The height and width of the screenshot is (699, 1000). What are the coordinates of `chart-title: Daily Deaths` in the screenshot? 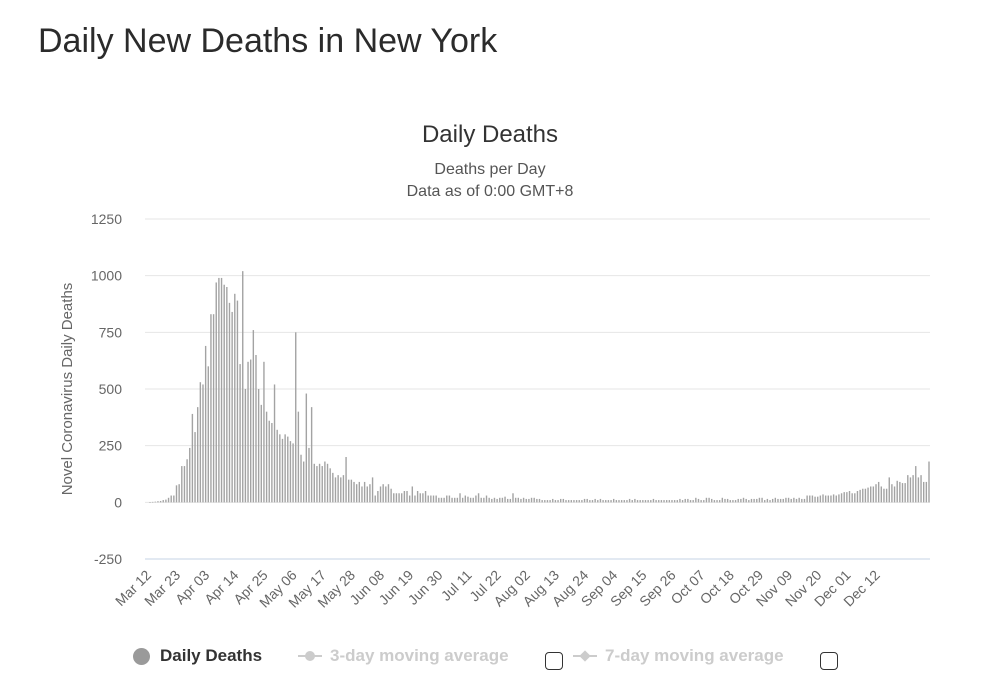 It's located at (490, 134).